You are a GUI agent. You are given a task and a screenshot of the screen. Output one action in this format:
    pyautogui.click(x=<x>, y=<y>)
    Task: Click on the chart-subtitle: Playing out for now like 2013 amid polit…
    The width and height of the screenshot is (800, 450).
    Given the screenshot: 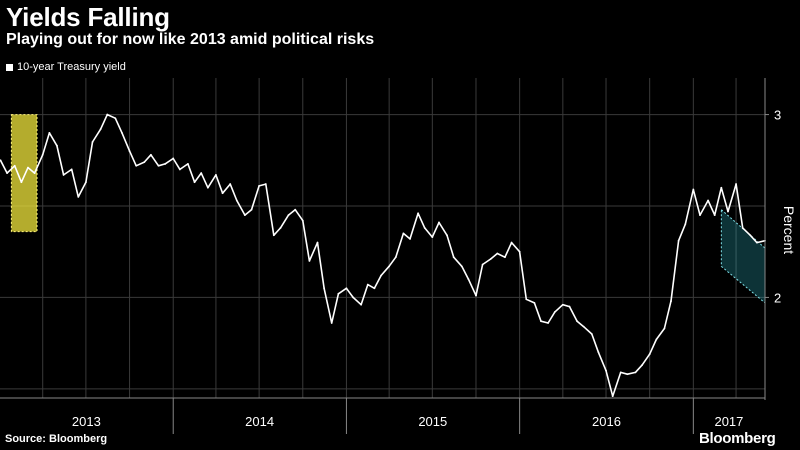 What is the action you would take?
    pyautogui.click(x=190, y=39)
    